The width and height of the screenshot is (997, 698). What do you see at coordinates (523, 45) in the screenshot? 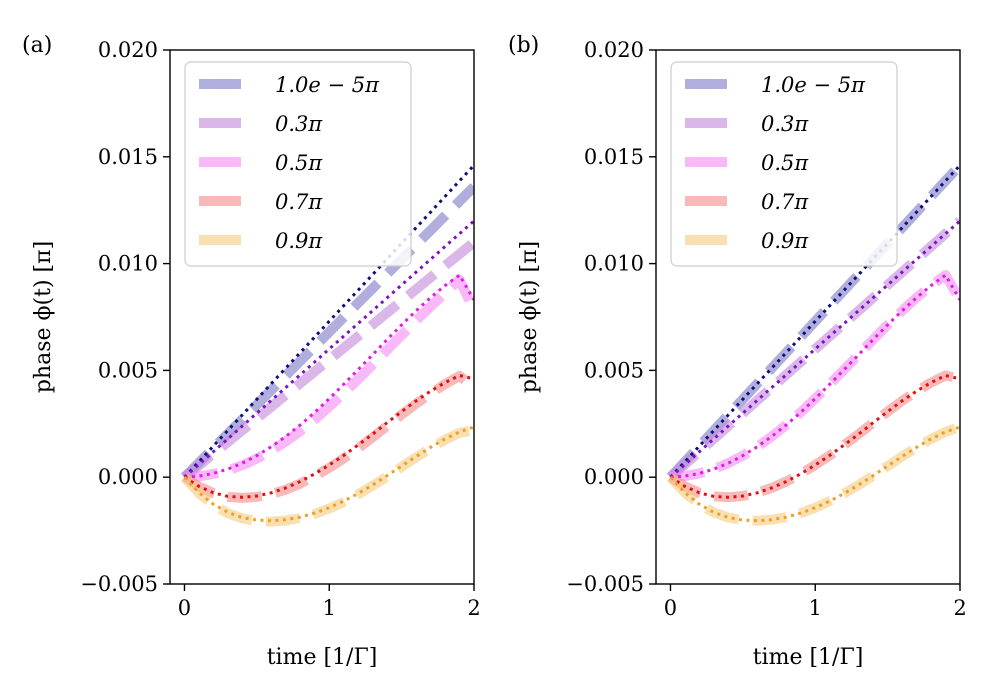
I see `panel-label: (b)` at bounding box center [523, 45].